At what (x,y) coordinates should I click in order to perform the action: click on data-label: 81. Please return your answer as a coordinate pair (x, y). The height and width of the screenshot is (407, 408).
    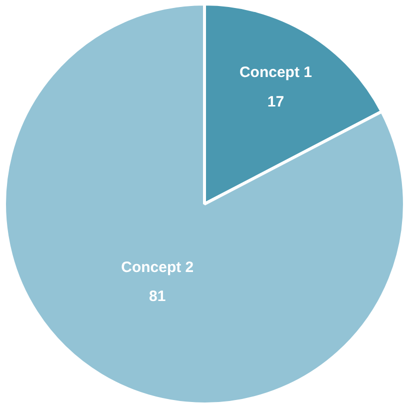
    Looking at the image, I should click on (157, 297).